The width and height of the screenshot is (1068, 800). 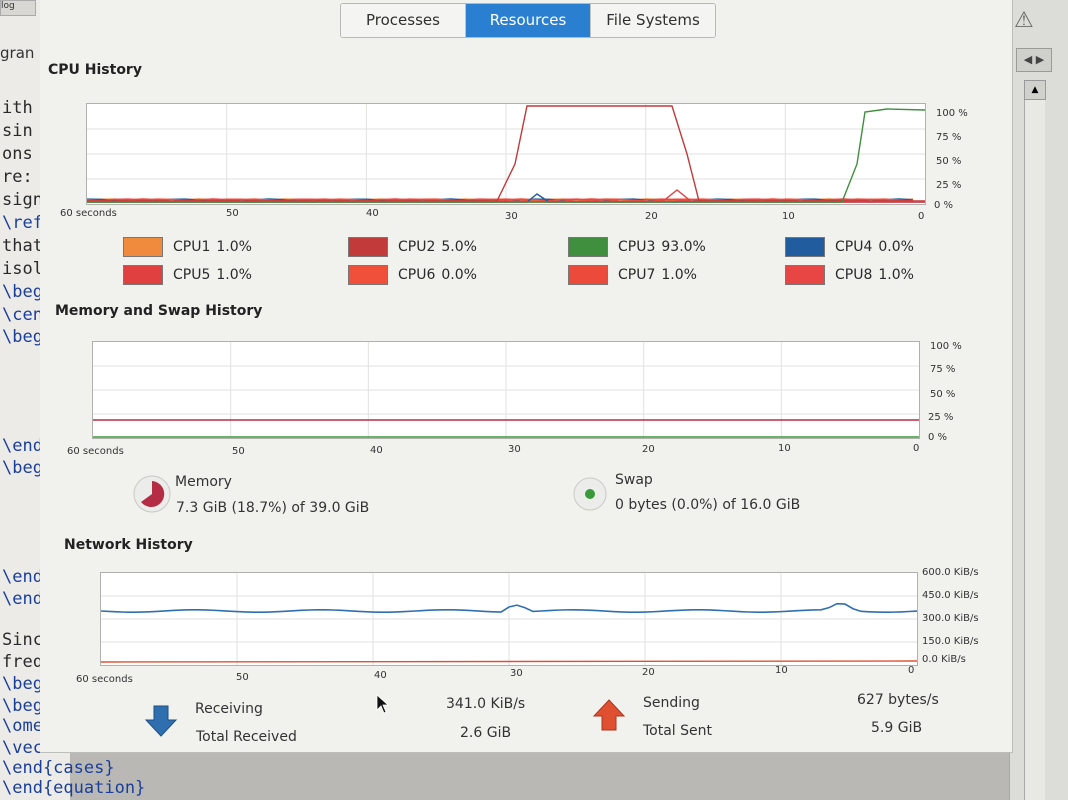 What do you see at coordinates (383, 706) in the screenshot?
I see `mouse-cursor-icon` at bounding box center [383, 706].